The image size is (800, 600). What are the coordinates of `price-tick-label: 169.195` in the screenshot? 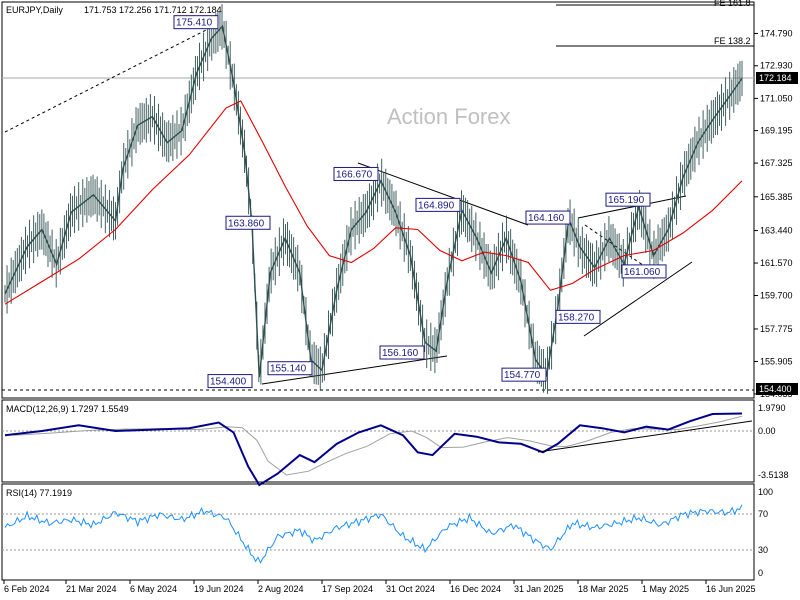 It's located at (776, 131).